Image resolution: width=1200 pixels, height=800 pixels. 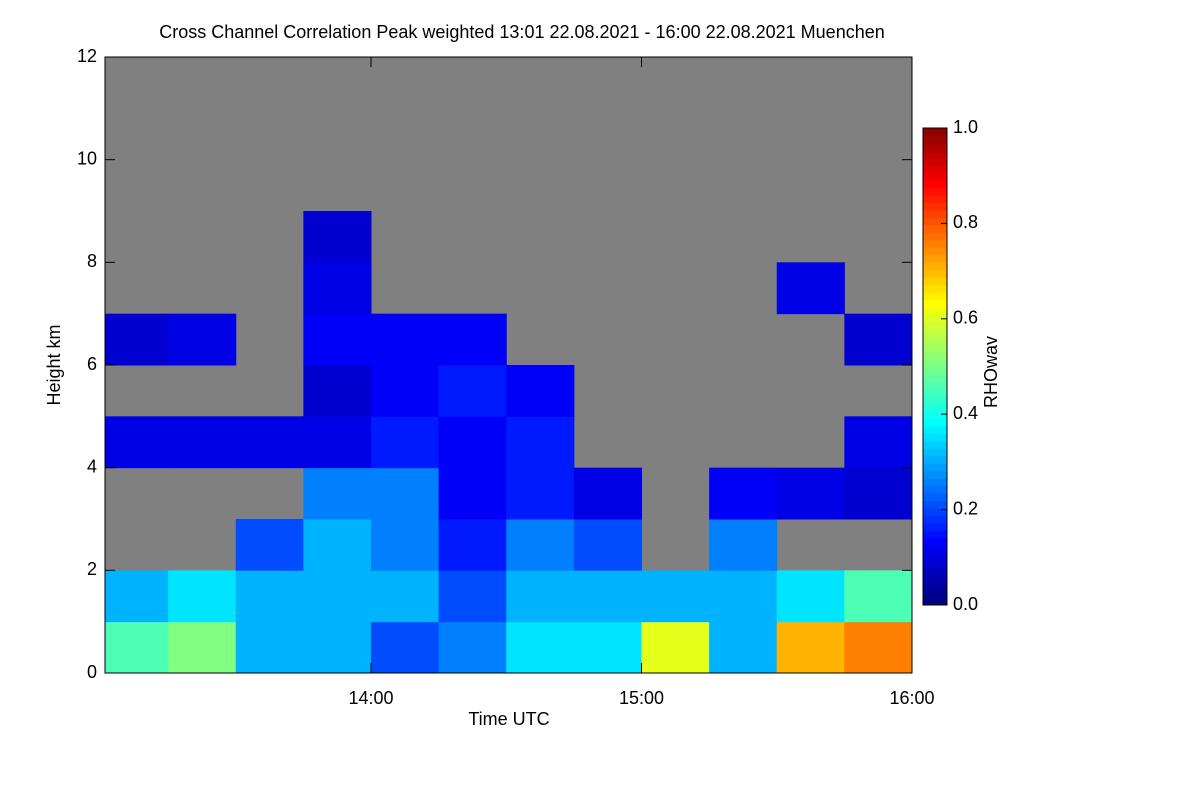 I want to click on colorbar-tick-label: 0.4, so click(x=965, y=413).